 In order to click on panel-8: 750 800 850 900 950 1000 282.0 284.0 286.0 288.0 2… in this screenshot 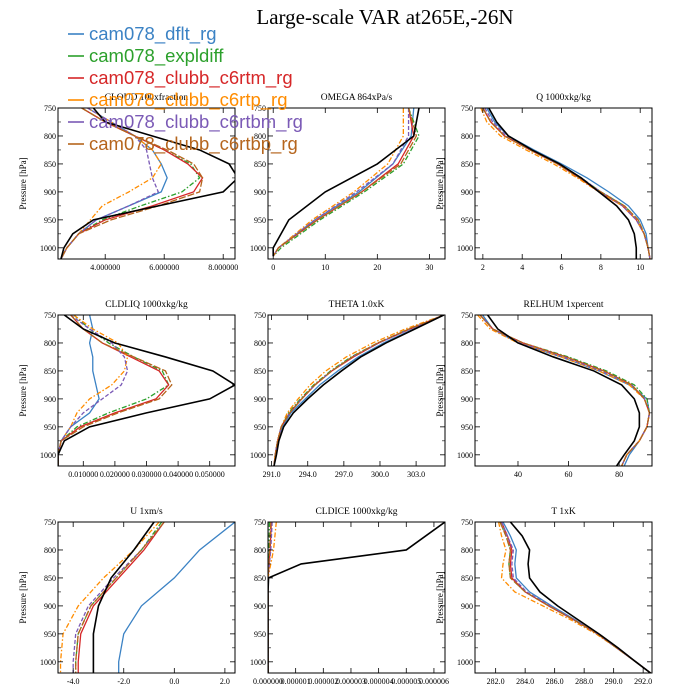, I will do `click(544, 596)`.